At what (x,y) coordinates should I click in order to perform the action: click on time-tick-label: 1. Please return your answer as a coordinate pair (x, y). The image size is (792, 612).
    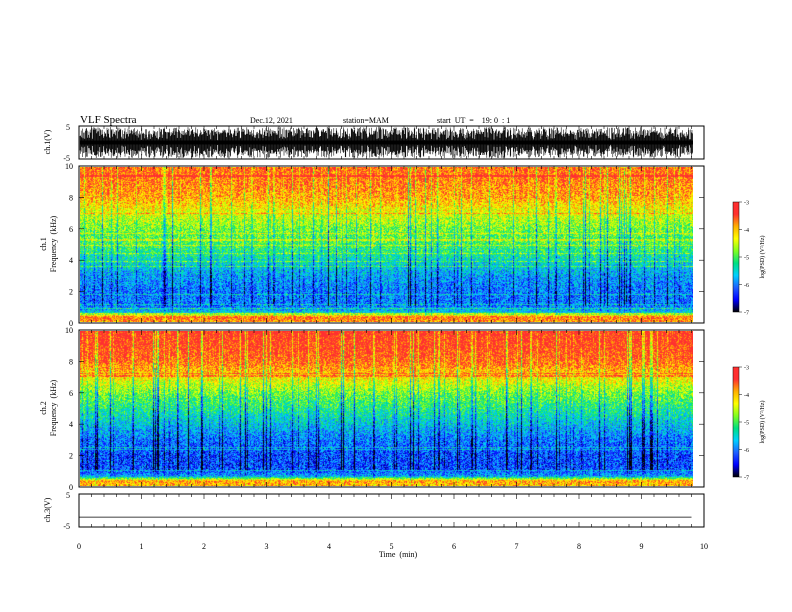
    Looking at the image, I should click on (142, 546).